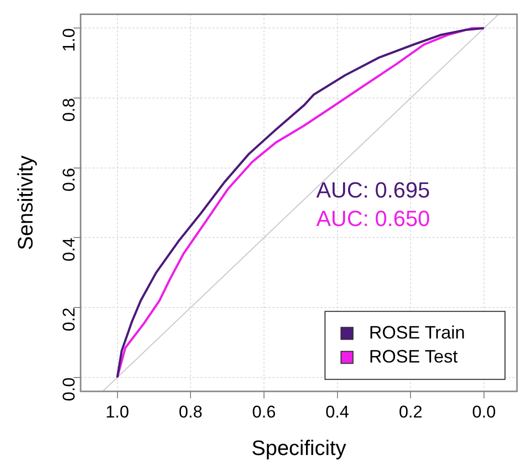 Image resolution: width=522 pixels, height=472 pixels. Describe the element at coordinates (373, 218) in the screenshot. I see `annotation: AUC: 0.650` at that location.